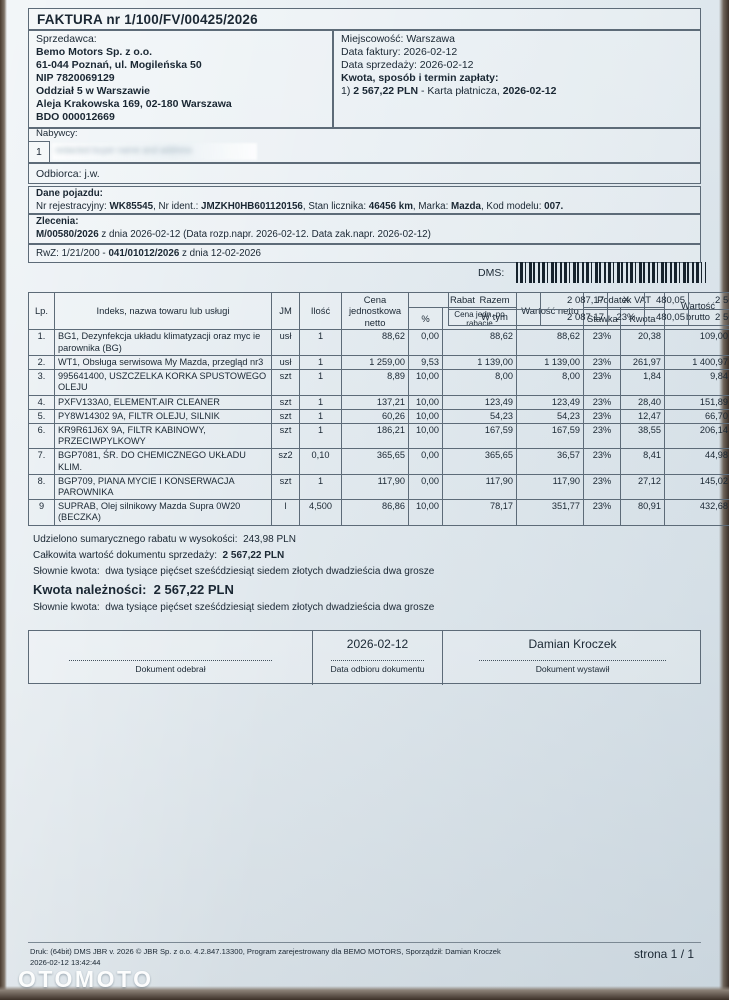  Describe the element at coordinates (425, 319) in the screenshot. I see `th-discount-pct: %` at that location.